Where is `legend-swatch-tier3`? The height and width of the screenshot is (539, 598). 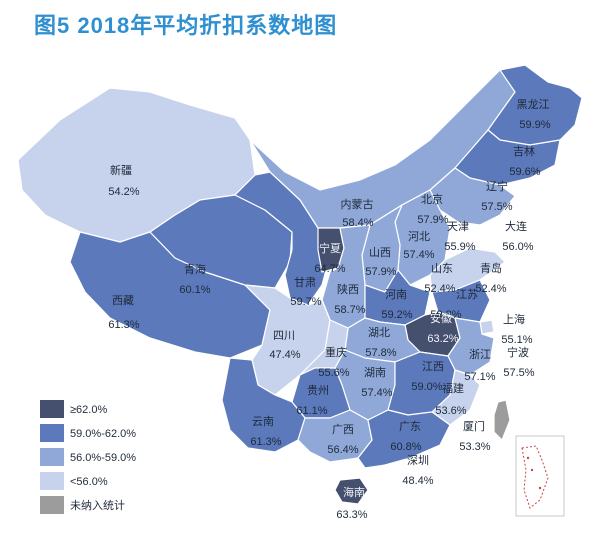 legend-swatch-tier3 is located at coordinates (52, 457).